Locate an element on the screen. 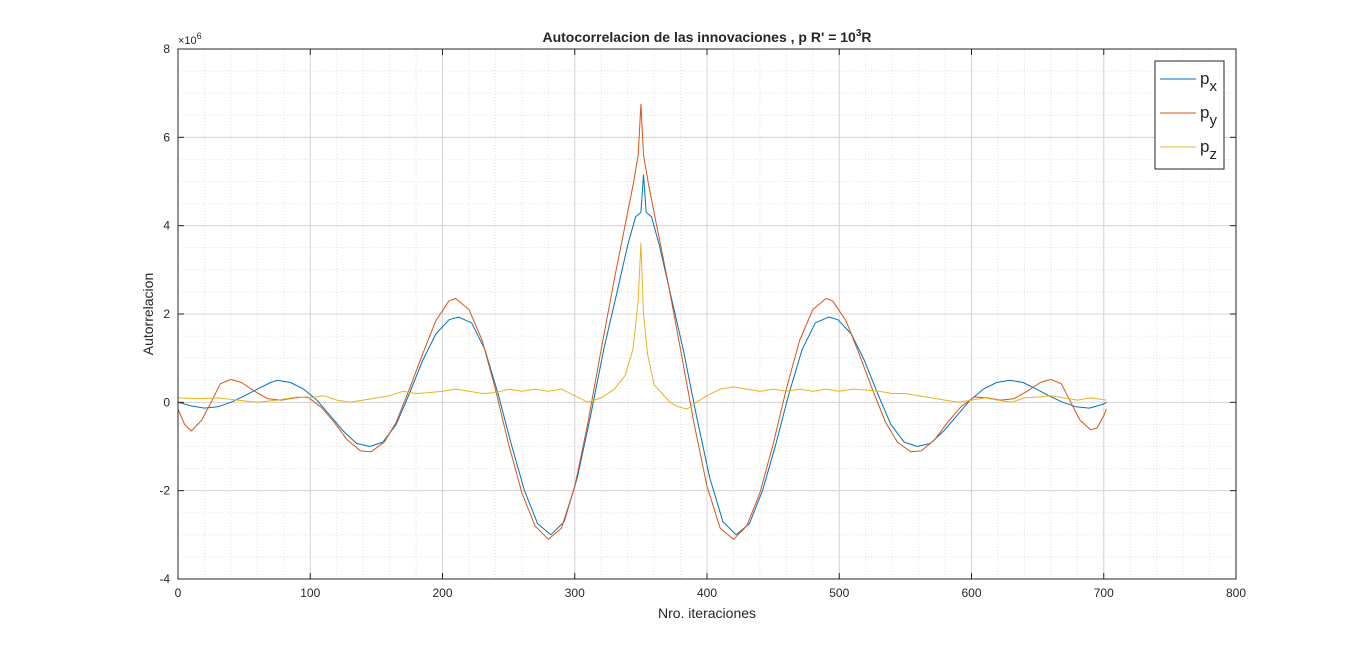 The width and height of the screenshot is (1366, 651). y-tick-label: 4 is located at coordinates (166, 226).